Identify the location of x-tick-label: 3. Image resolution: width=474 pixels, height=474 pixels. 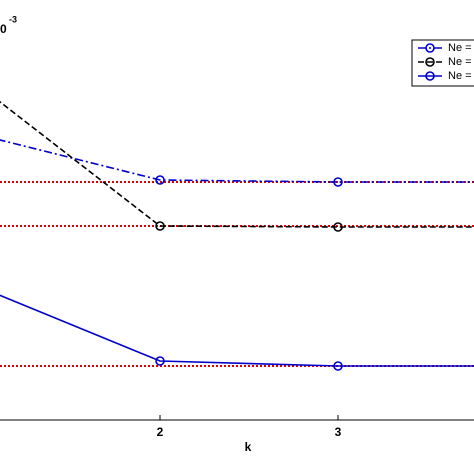
(338, 432).